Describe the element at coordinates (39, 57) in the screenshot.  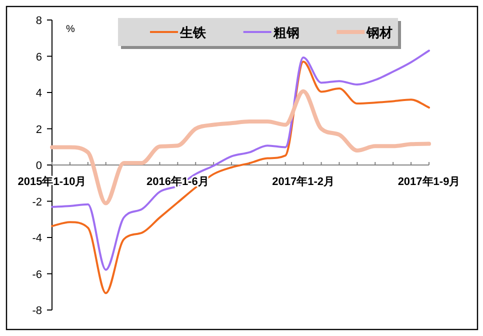
I see `y-tick-label: 6` at that location.